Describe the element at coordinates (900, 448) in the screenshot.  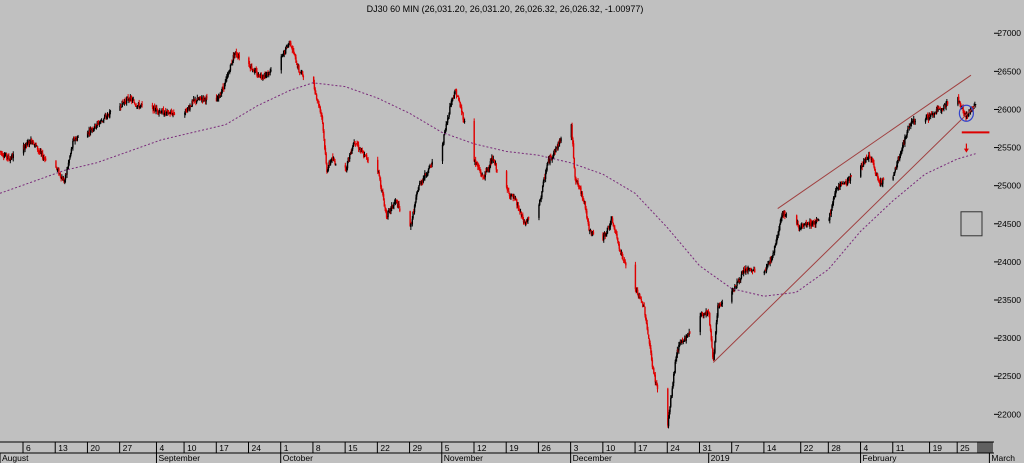
I see `x-tick-label: 11` at that location.